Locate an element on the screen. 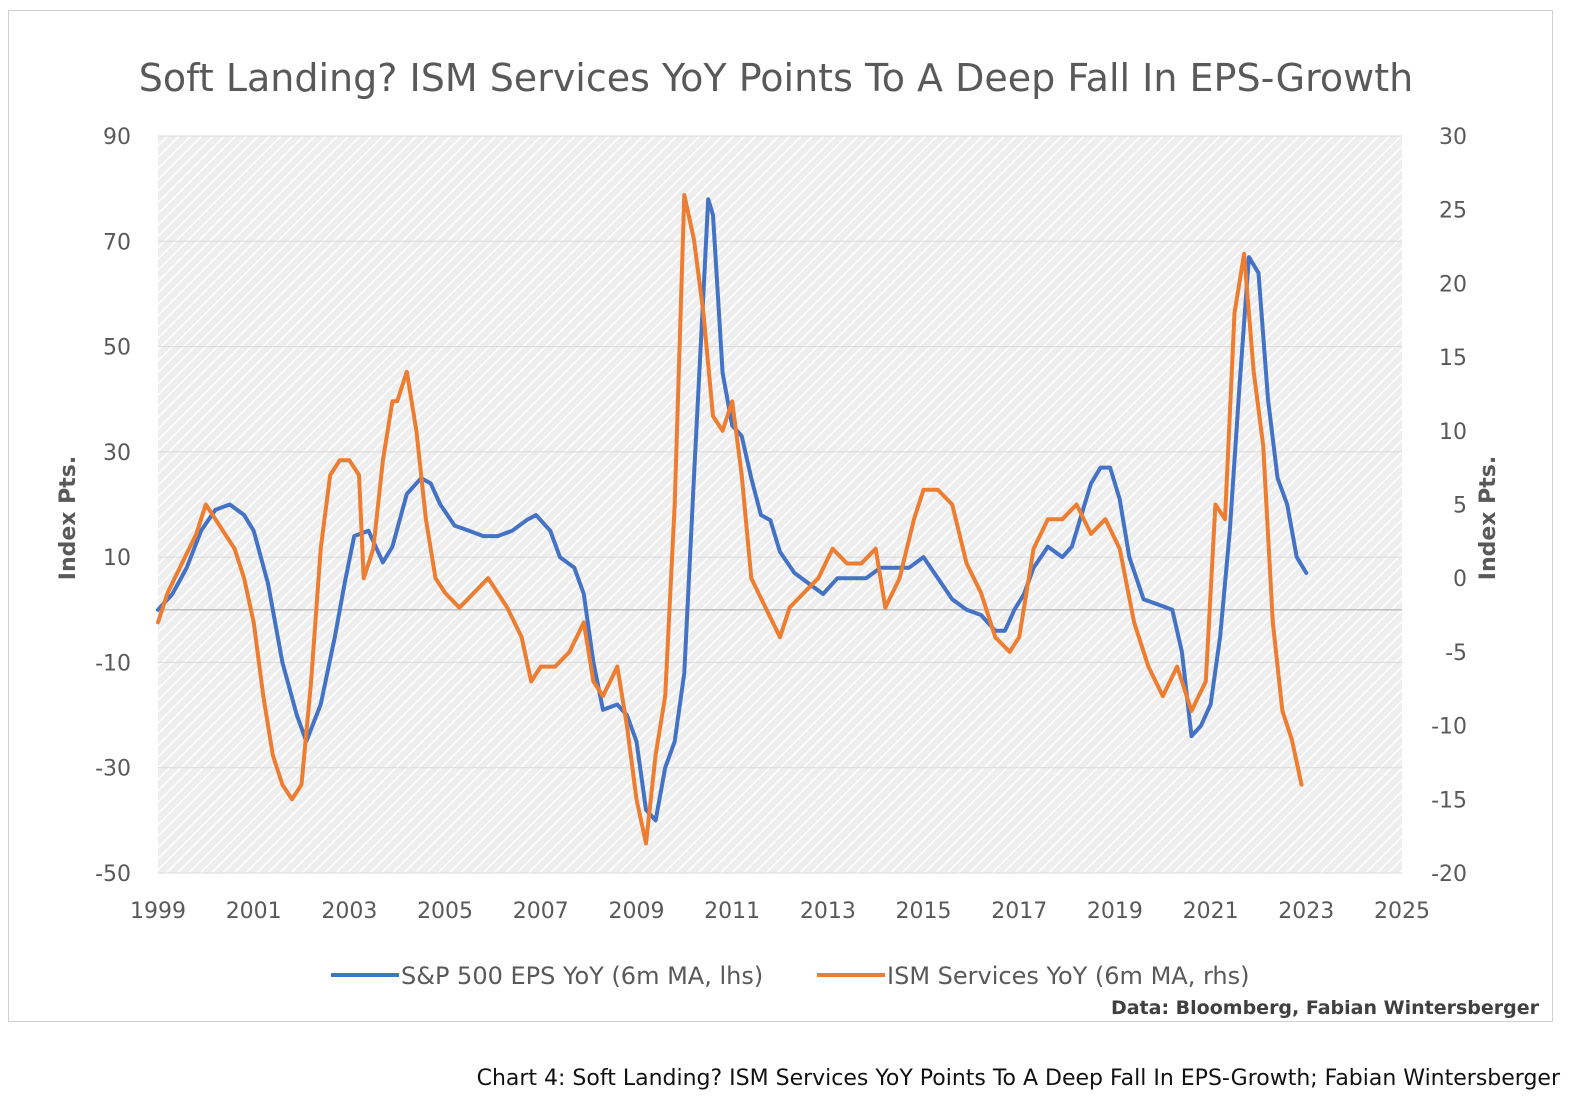 The width and height of the screenshot is (1572, 1104). y-axis-left: 90 70 50 30 10 -10 -30 -50 is located at coordinates (113, 506).